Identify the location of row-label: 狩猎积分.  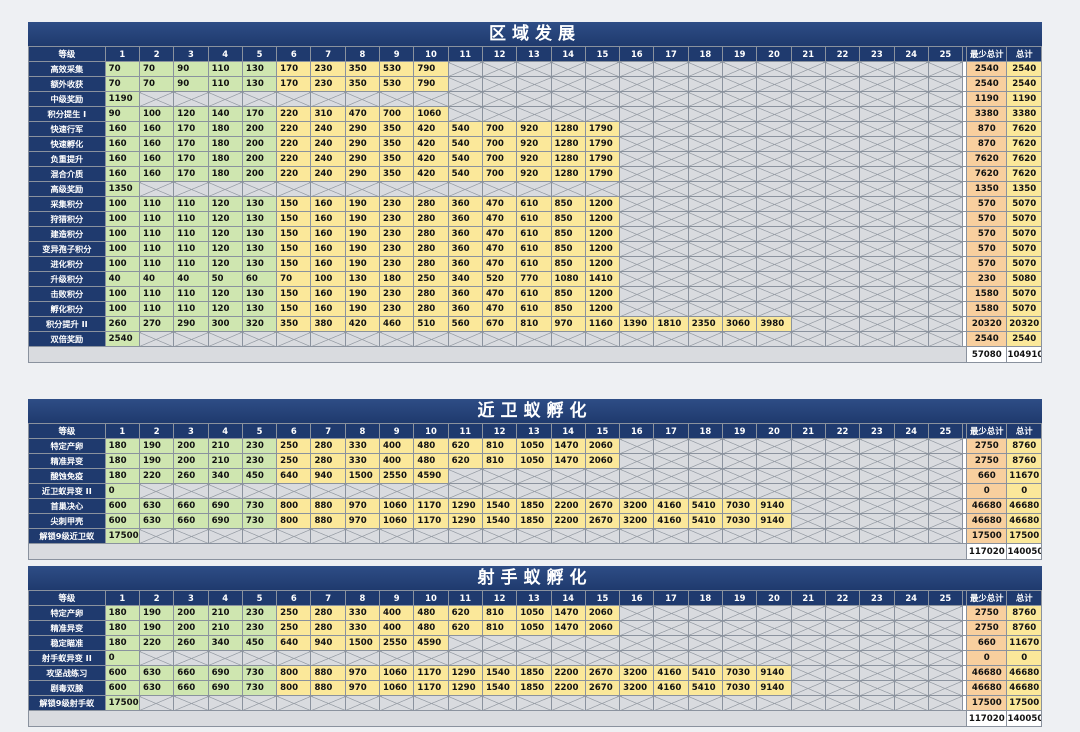
(67, 219).